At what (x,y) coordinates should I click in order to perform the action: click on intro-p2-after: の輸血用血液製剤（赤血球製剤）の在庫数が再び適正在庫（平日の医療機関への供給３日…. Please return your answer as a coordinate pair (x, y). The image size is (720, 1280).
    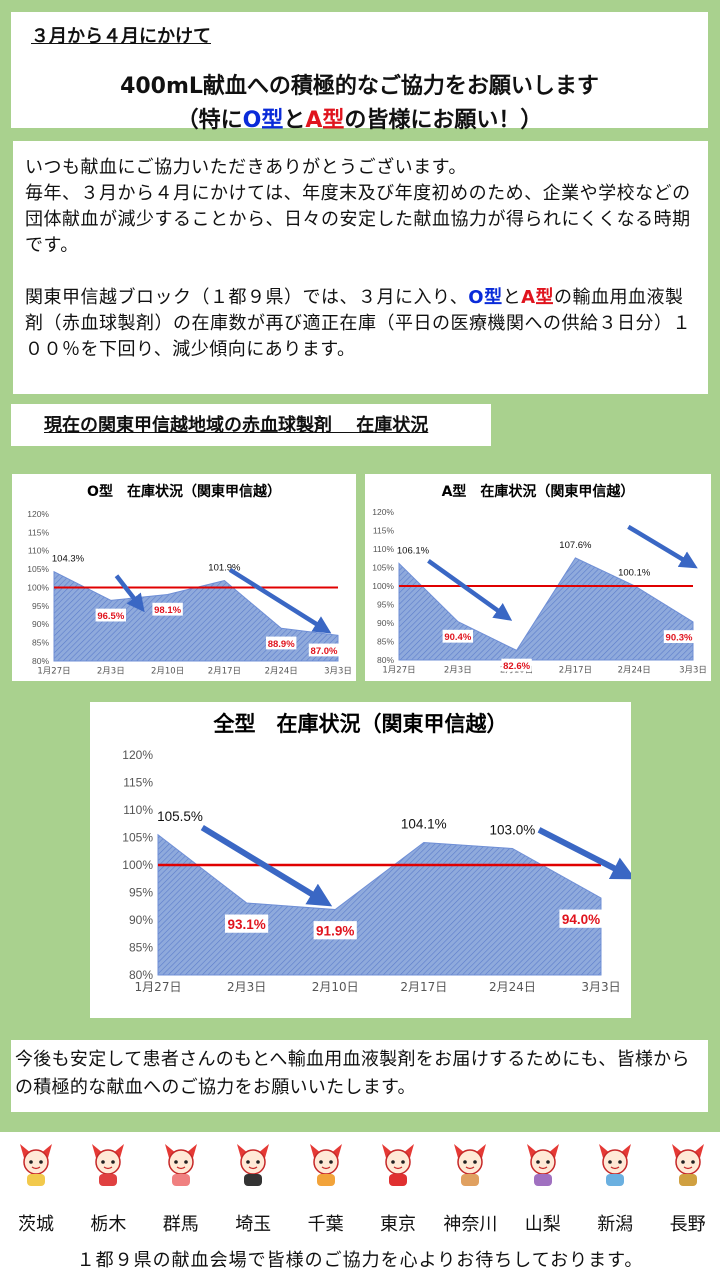
    Looking at the image, I should click on (358, 323).